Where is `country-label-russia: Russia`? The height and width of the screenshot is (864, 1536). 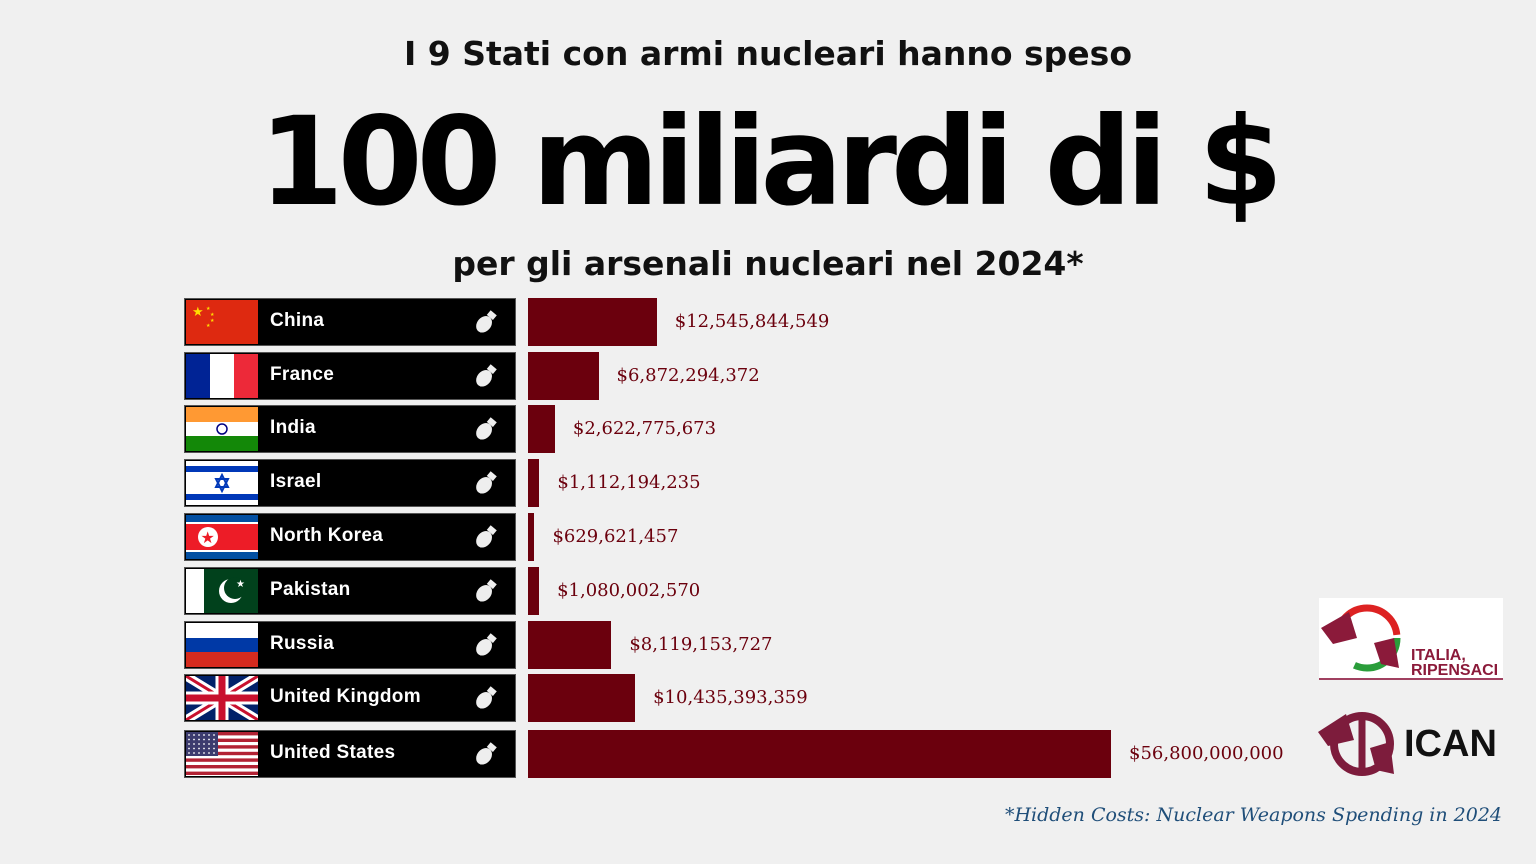
country-label-russia: Russia is located at coordinates (350, 645).